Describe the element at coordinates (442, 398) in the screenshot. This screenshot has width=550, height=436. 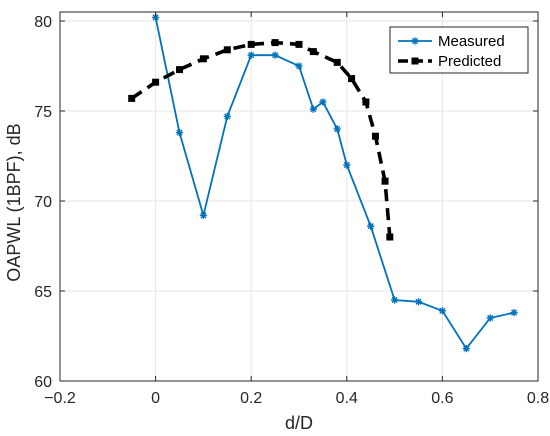
I see `x-tick-label: 0.6` at that location.